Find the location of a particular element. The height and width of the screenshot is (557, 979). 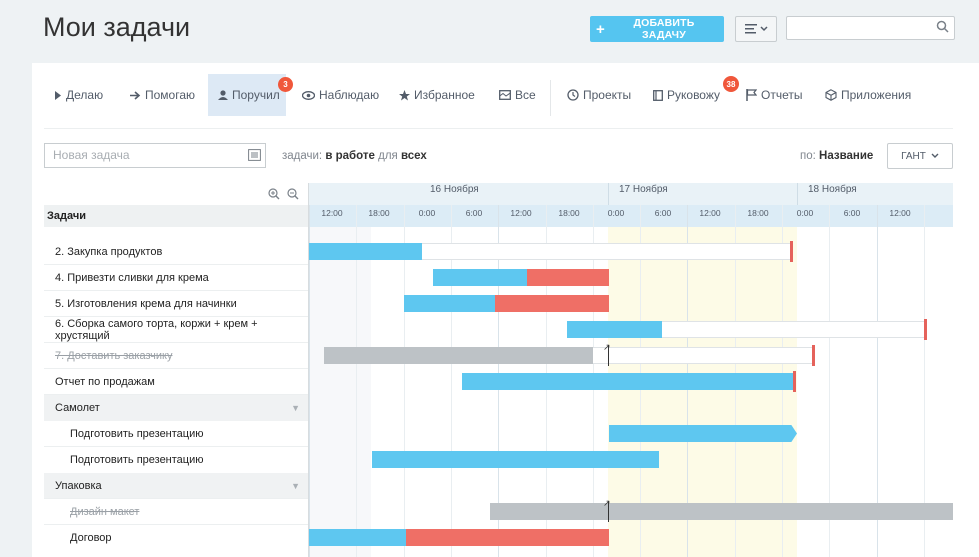

tab-watching: Наблюдаю is located at coordinates (340, 95).